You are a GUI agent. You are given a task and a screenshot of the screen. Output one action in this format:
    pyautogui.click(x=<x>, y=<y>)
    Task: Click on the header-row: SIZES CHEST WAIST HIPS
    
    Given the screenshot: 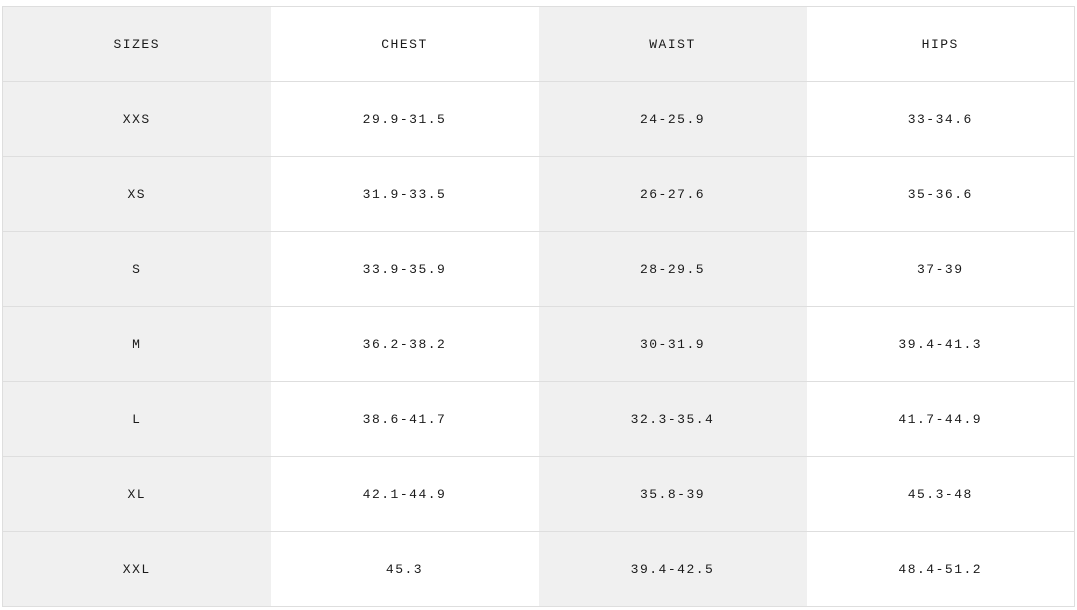 What is the action you would take?
    pyautogui.click(x=538, y=44)
    